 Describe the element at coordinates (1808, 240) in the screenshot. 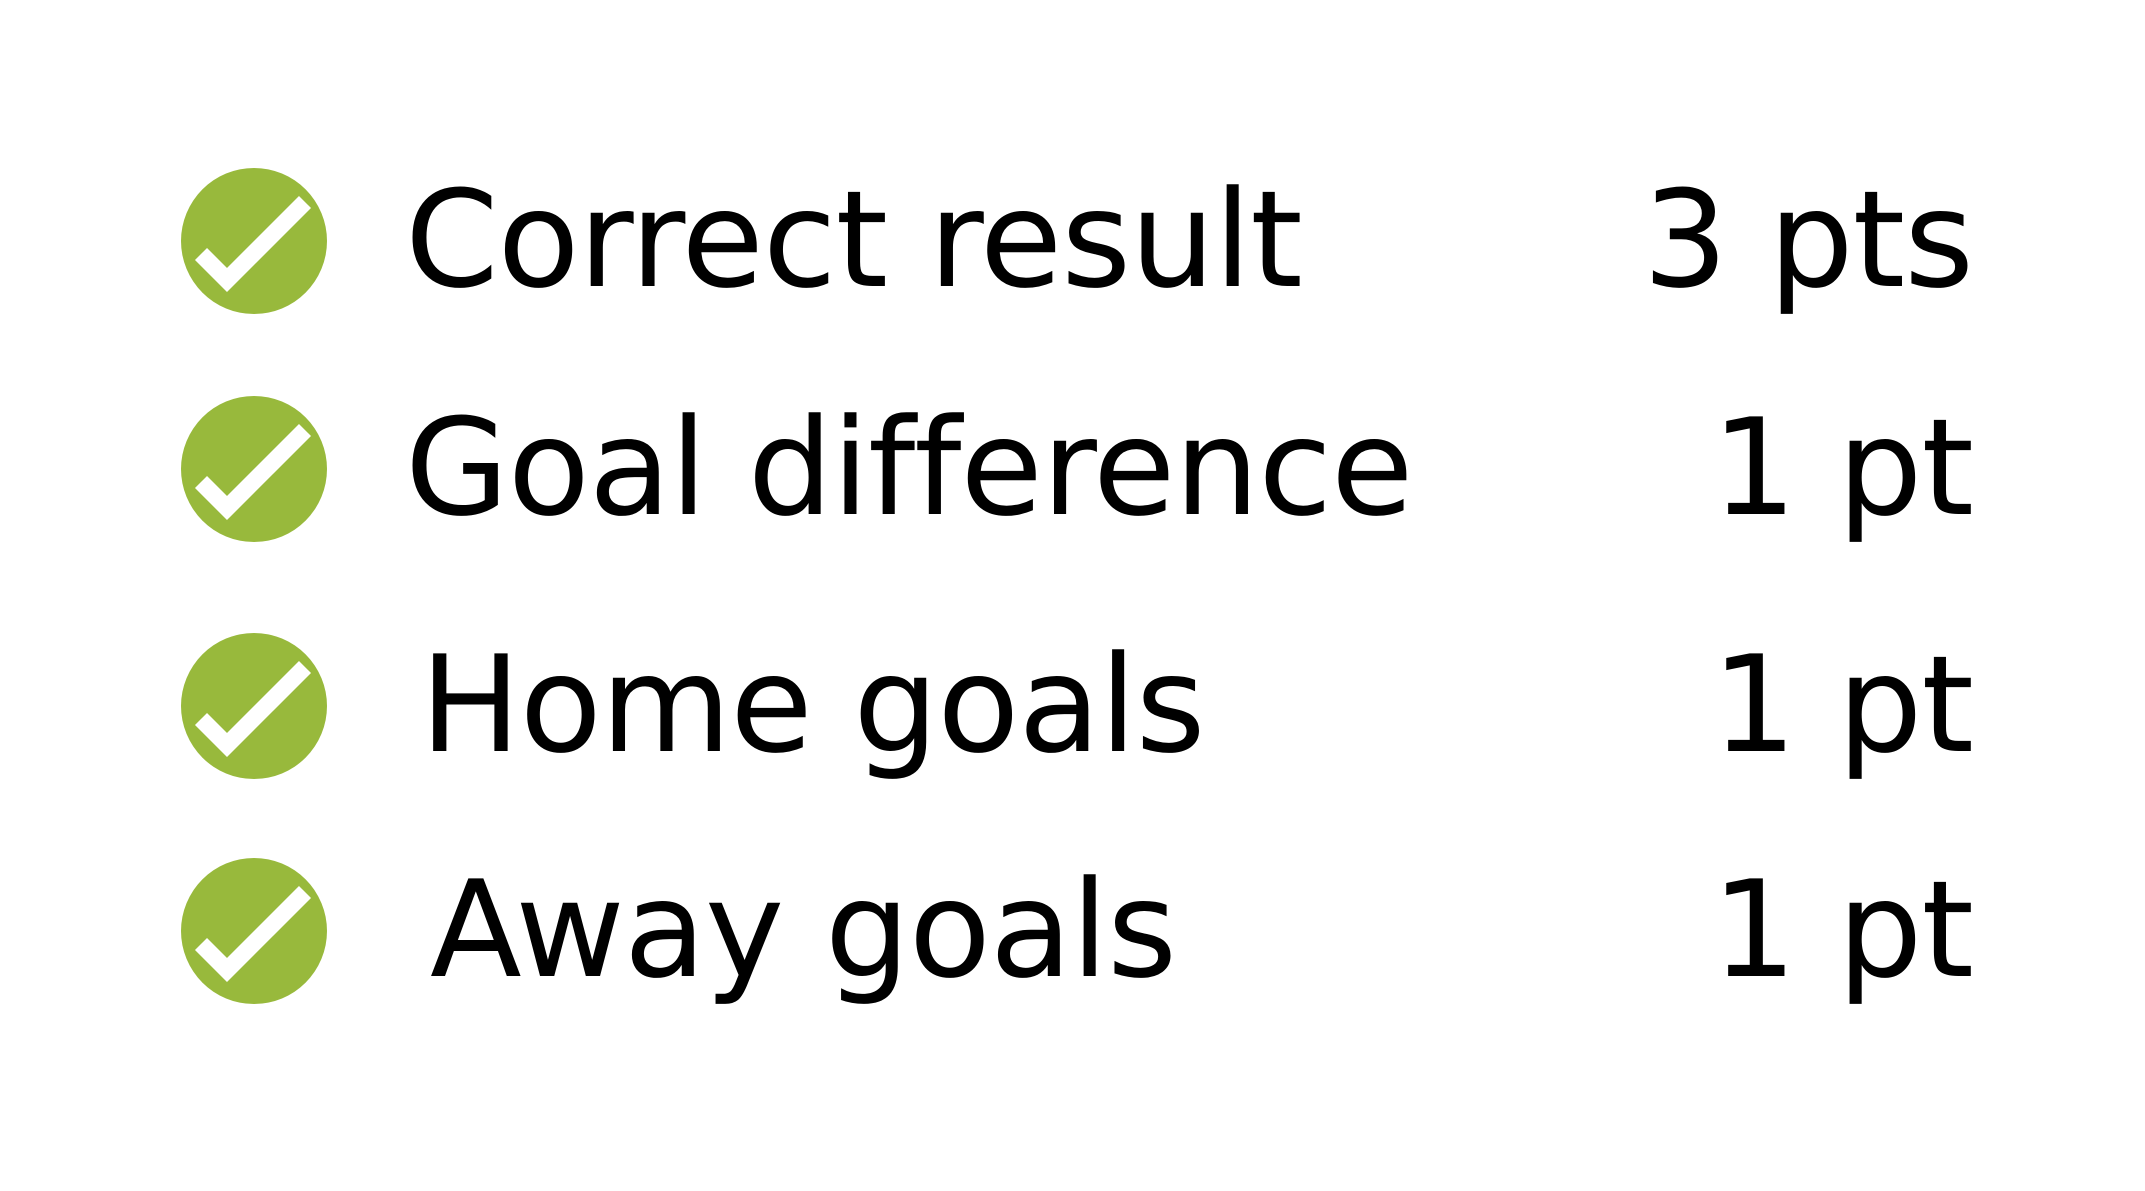

I see `rule-points: 3 pts` at that location.